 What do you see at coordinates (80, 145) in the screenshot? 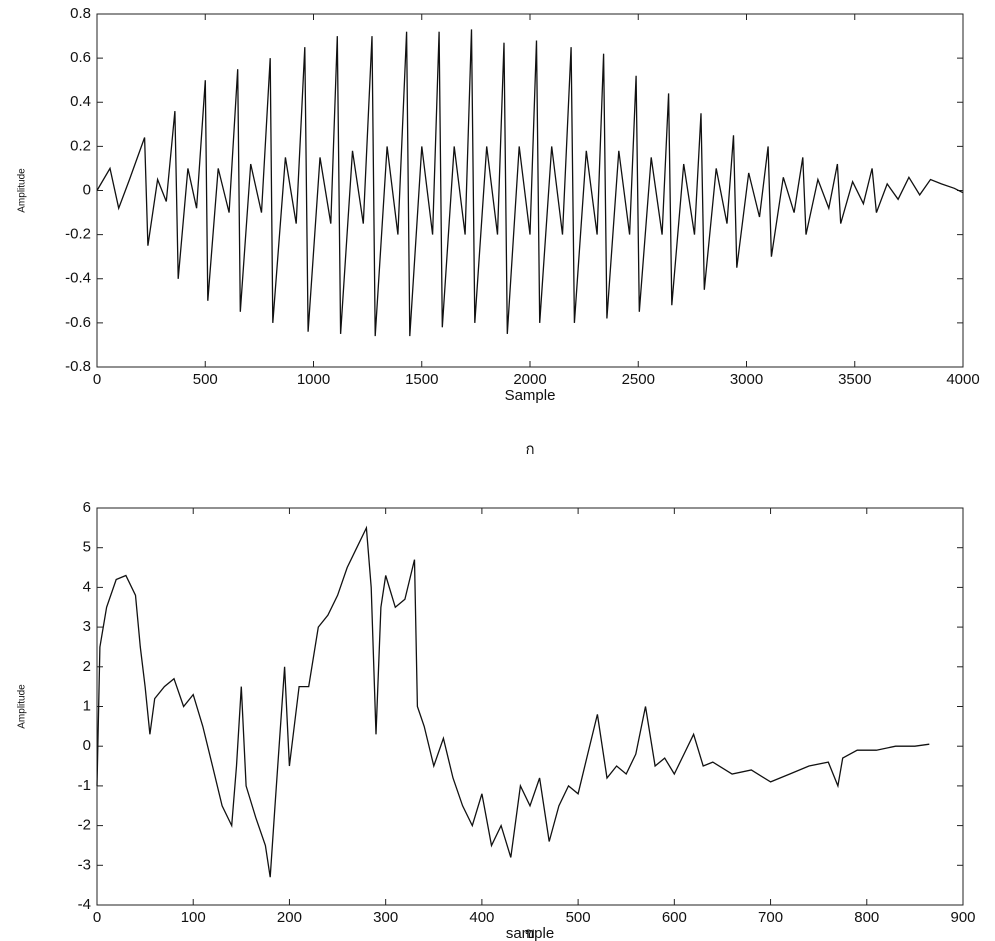
I see `y-tick-label: 0.2` at bounding box center [80, 145].